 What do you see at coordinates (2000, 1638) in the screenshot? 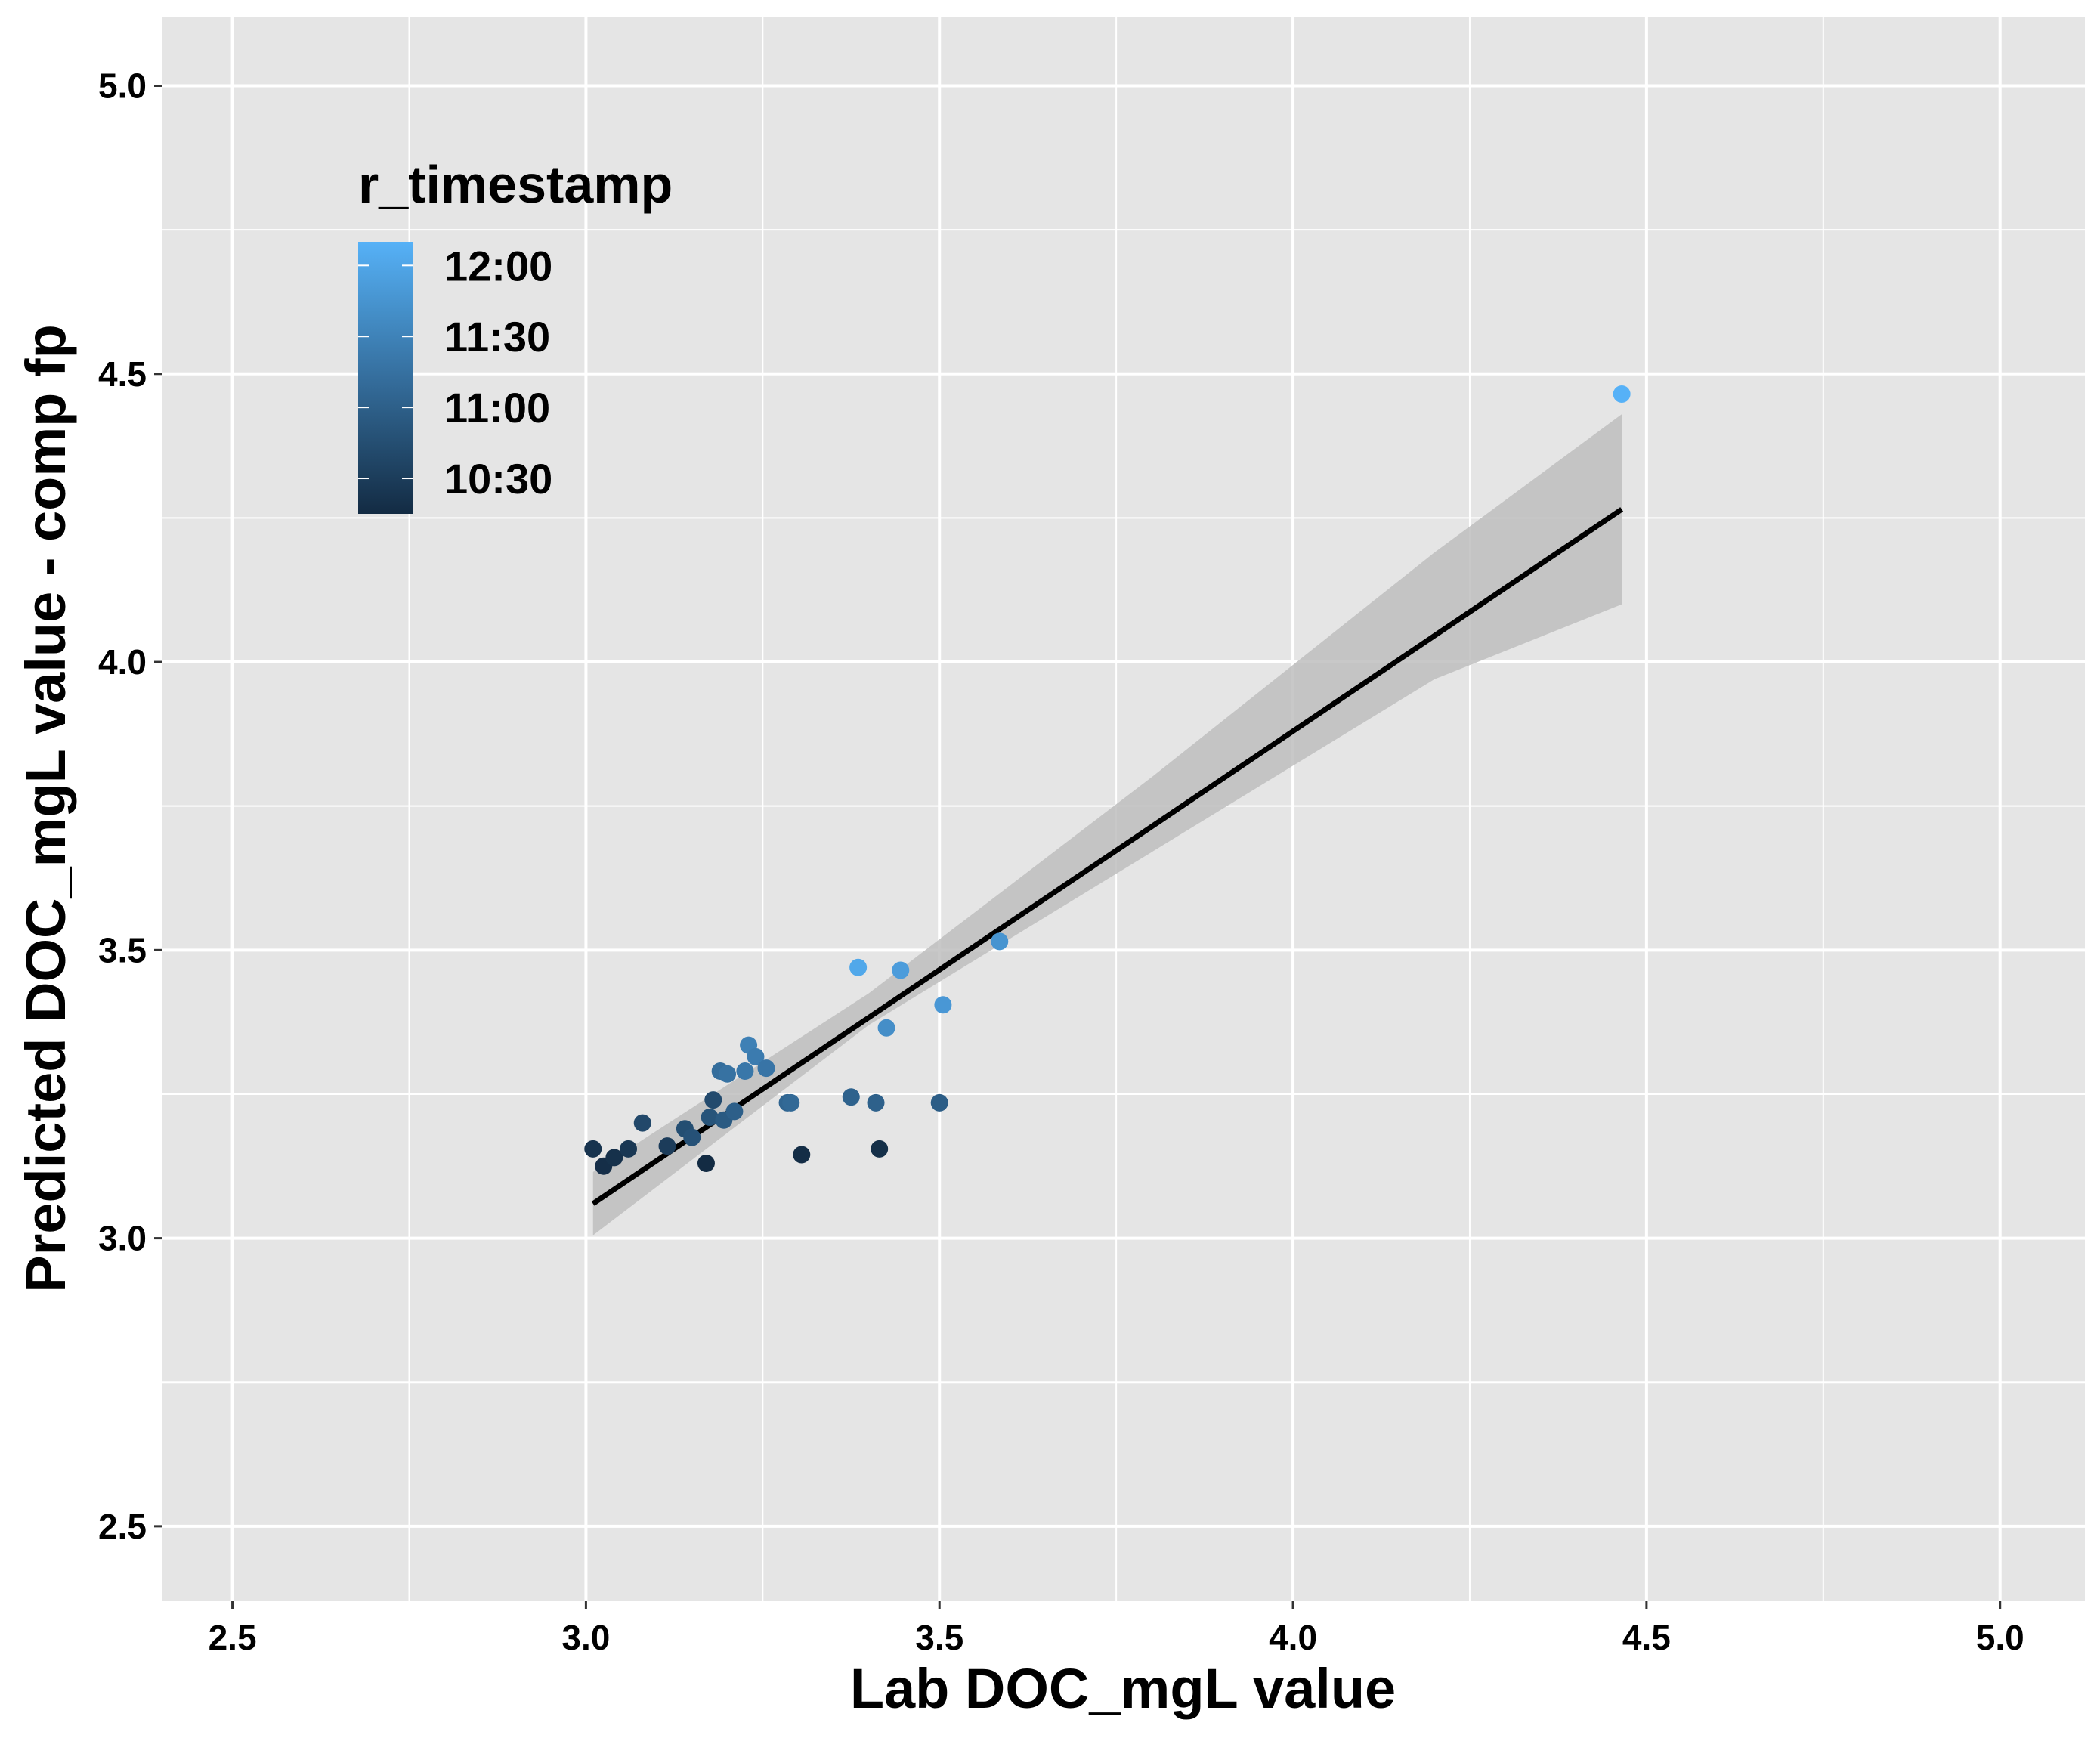
I see `x-tick-label: 5.0` at bounding box center [2000, 1638].